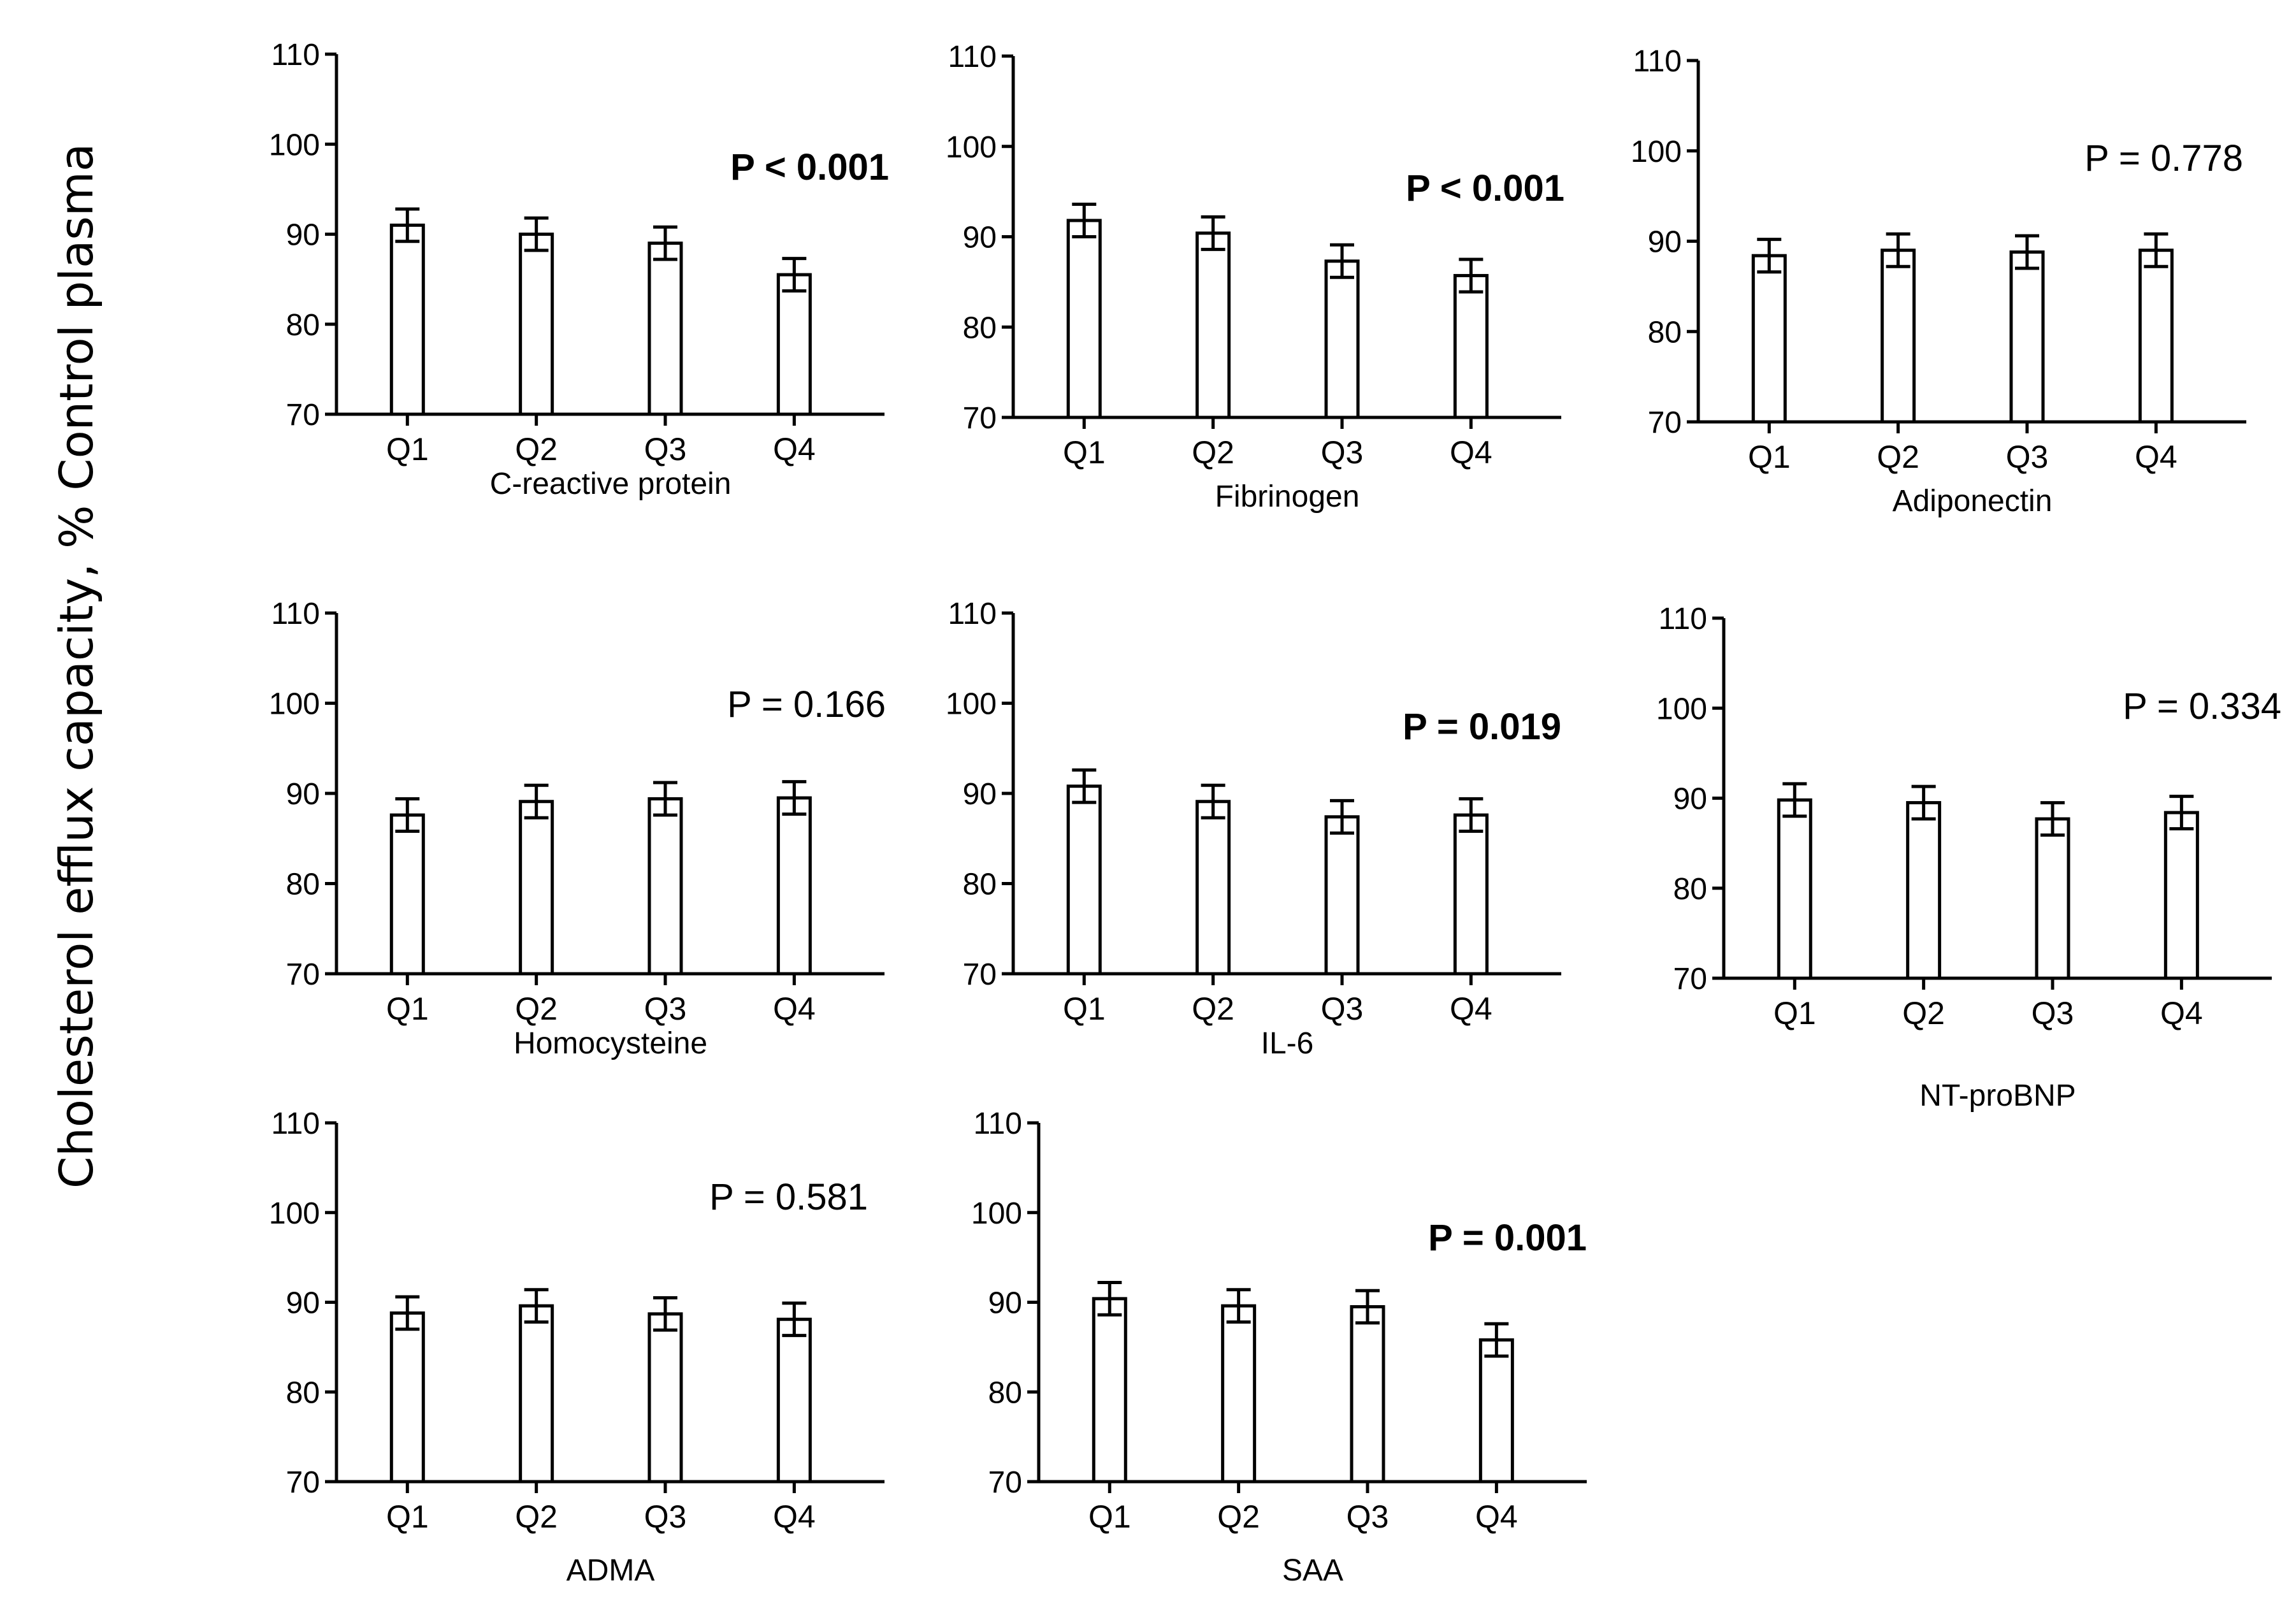 The width and height of the screenshot is (2296, 1597). What do you see at coordinates (1997, 1096) in the screenshot?
I see `x-axis-label: NT-proBNP` at bounding box center [1997, 1096].